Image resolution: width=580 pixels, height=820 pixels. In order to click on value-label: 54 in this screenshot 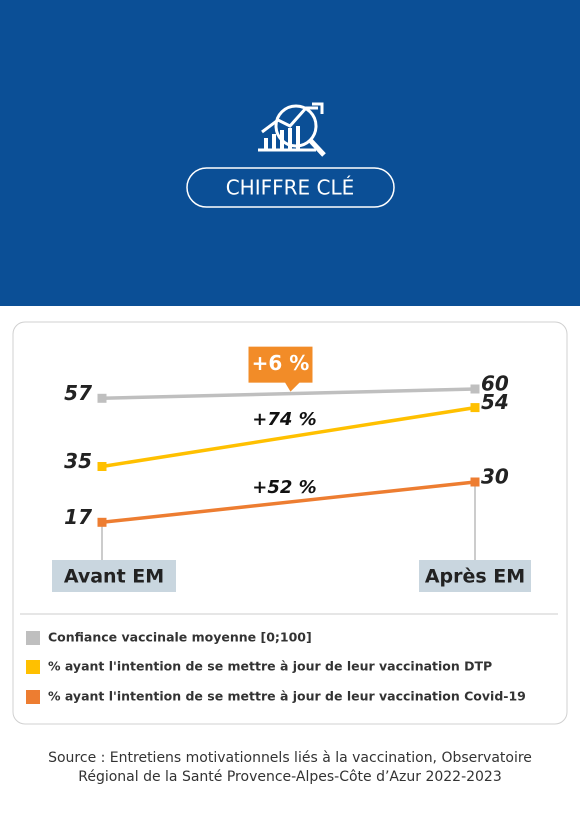, I will do `click(495, 402)`.